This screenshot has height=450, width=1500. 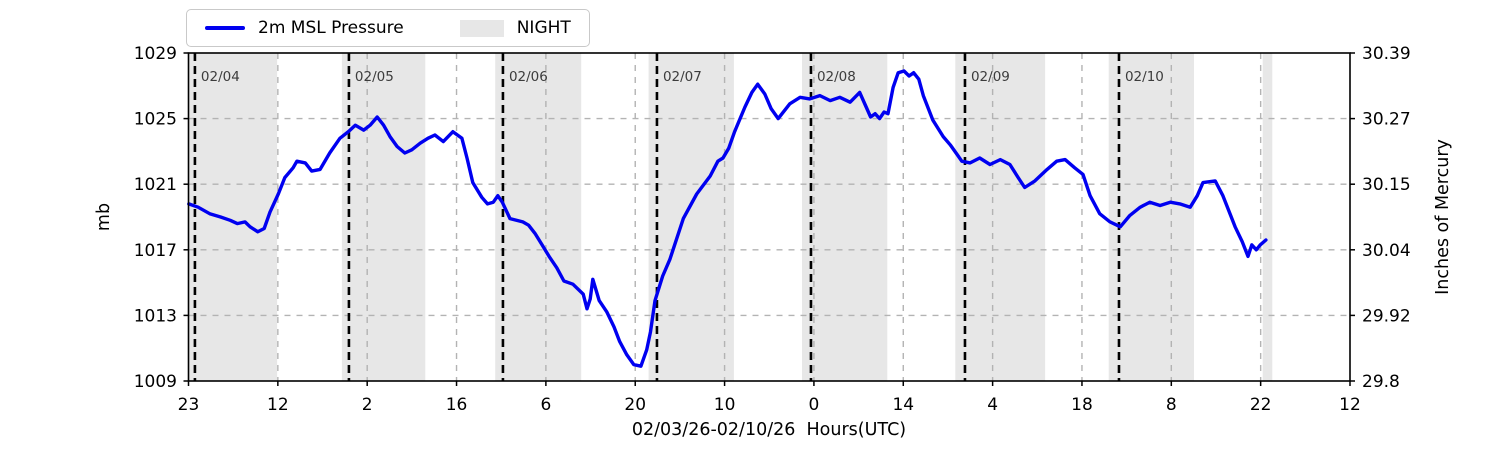 What do you see at coordinates (1386, 120) in the screenshot?
I see `y-tick-label-right: 30.27` at bounding box center [1386, 120].